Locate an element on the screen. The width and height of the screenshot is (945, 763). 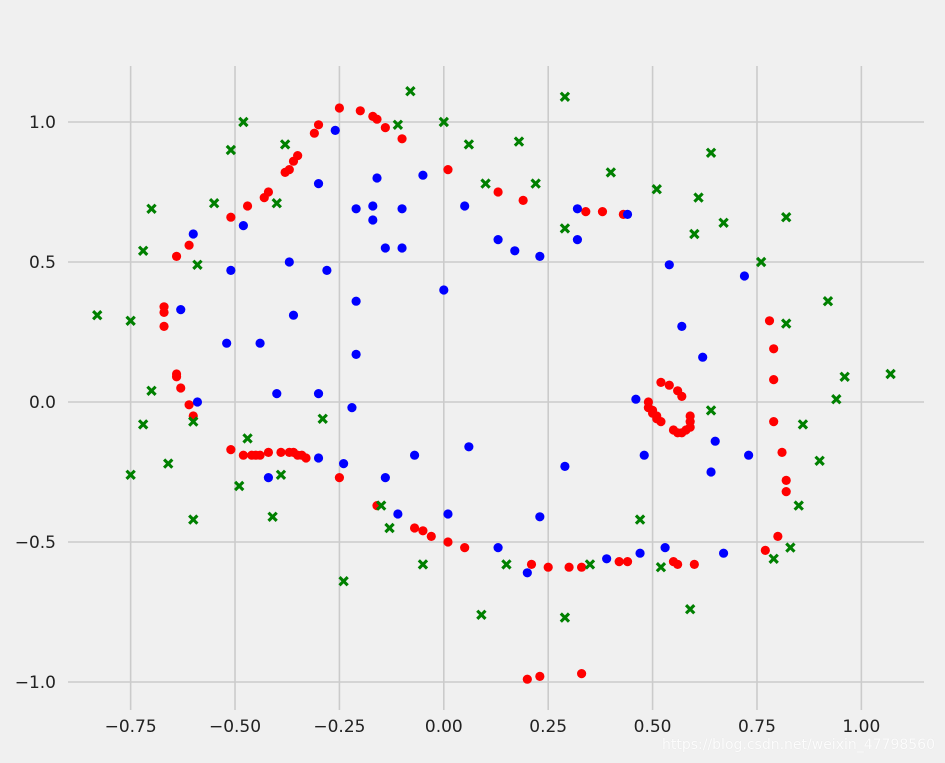
y-tick-label: 0.5 is located at coordinates (42, 263).